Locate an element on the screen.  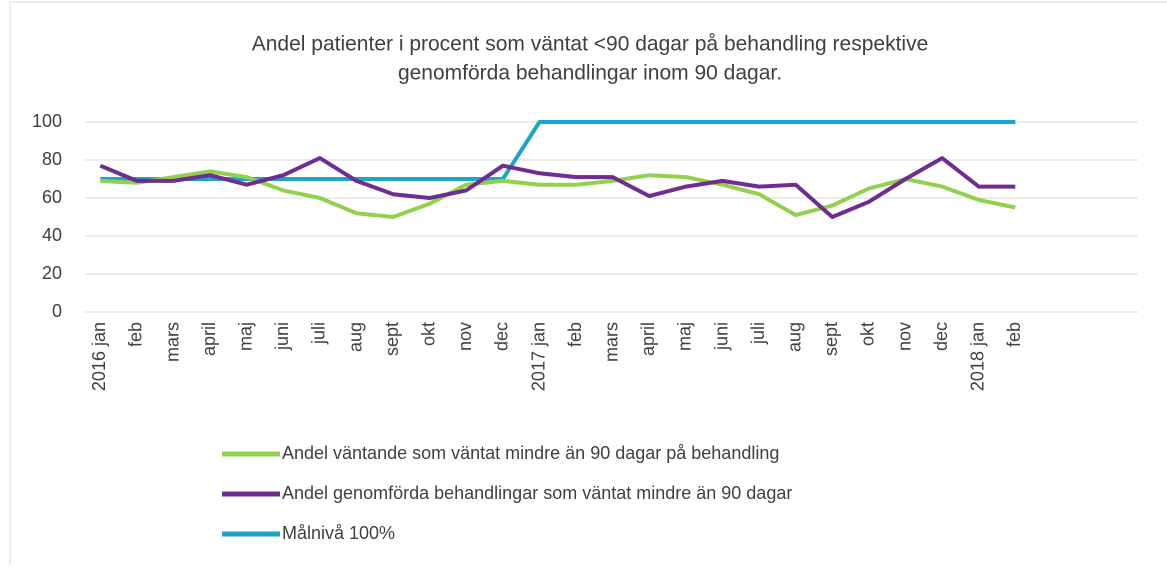
y-tick-label: 60 is located at coordinates (52, 197).